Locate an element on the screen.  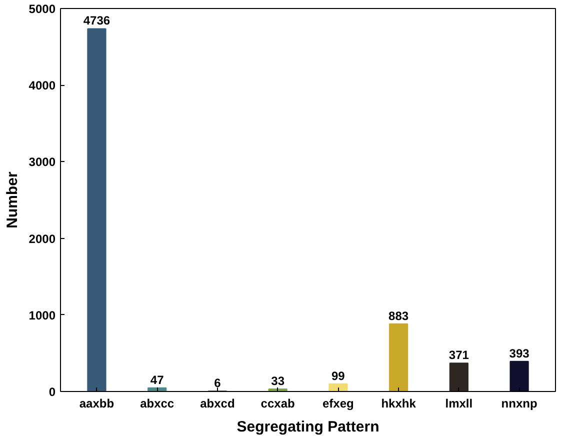
data-label: 883 is located at coordinates (398, 315).